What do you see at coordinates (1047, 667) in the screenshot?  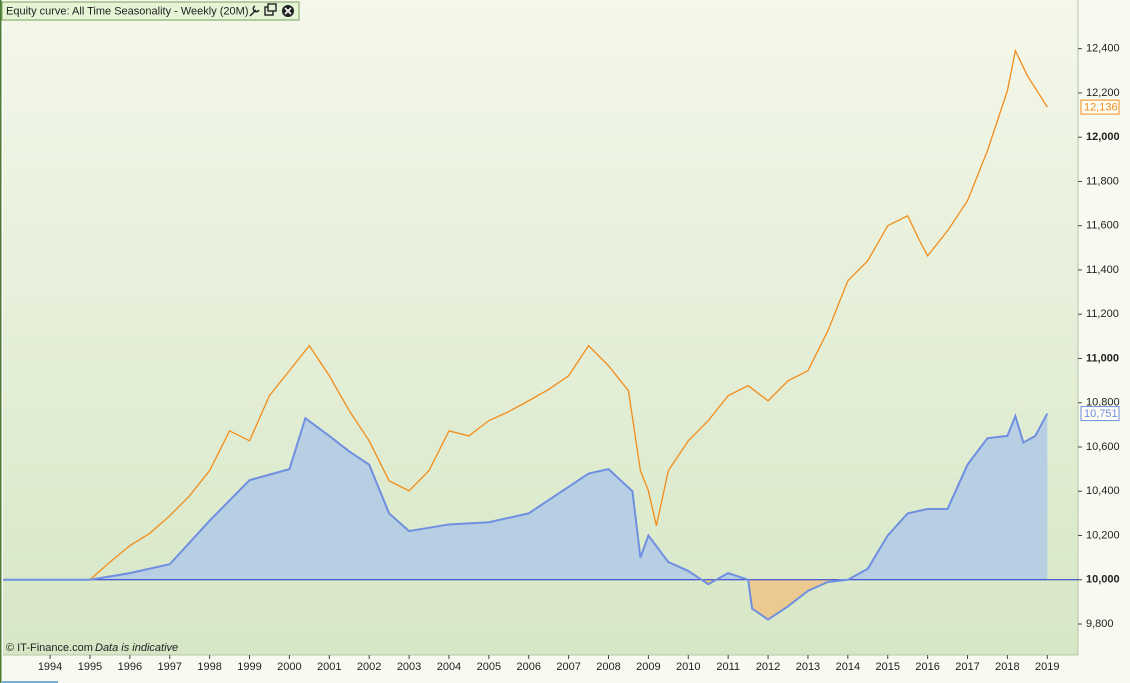 I see `x-tick-label: 2019` at bounding box center [1047, 667].